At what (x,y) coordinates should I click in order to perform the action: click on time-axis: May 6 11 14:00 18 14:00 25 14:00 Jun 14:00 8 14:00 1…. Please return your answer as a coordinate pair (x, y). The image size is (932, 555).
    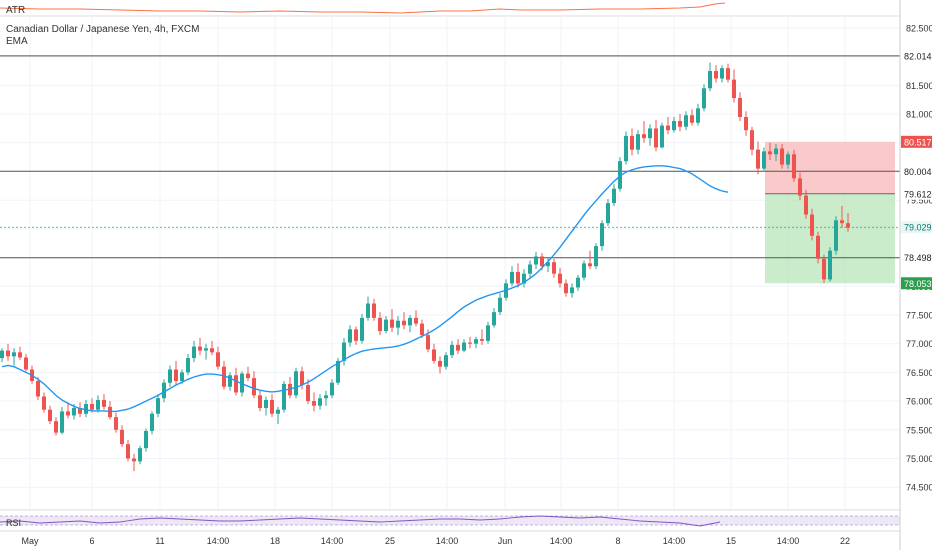
    Looking at the image, I should click on (435, 541).